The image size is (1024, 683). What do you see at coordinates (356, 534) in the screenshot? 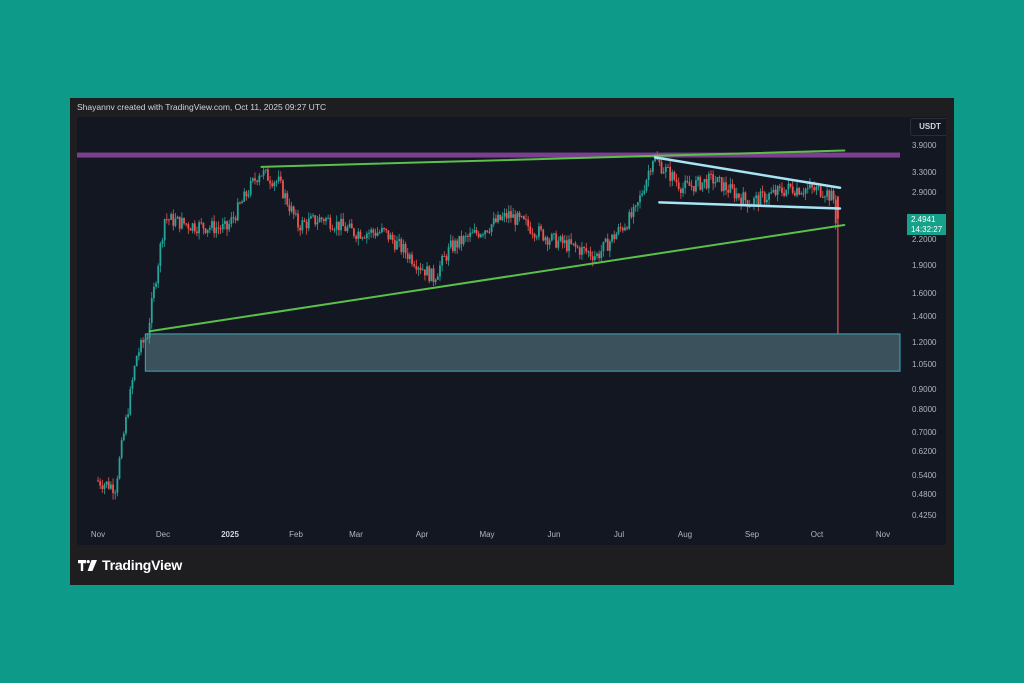
I see `time-tick: Mar` at bounding box center [356, 534].